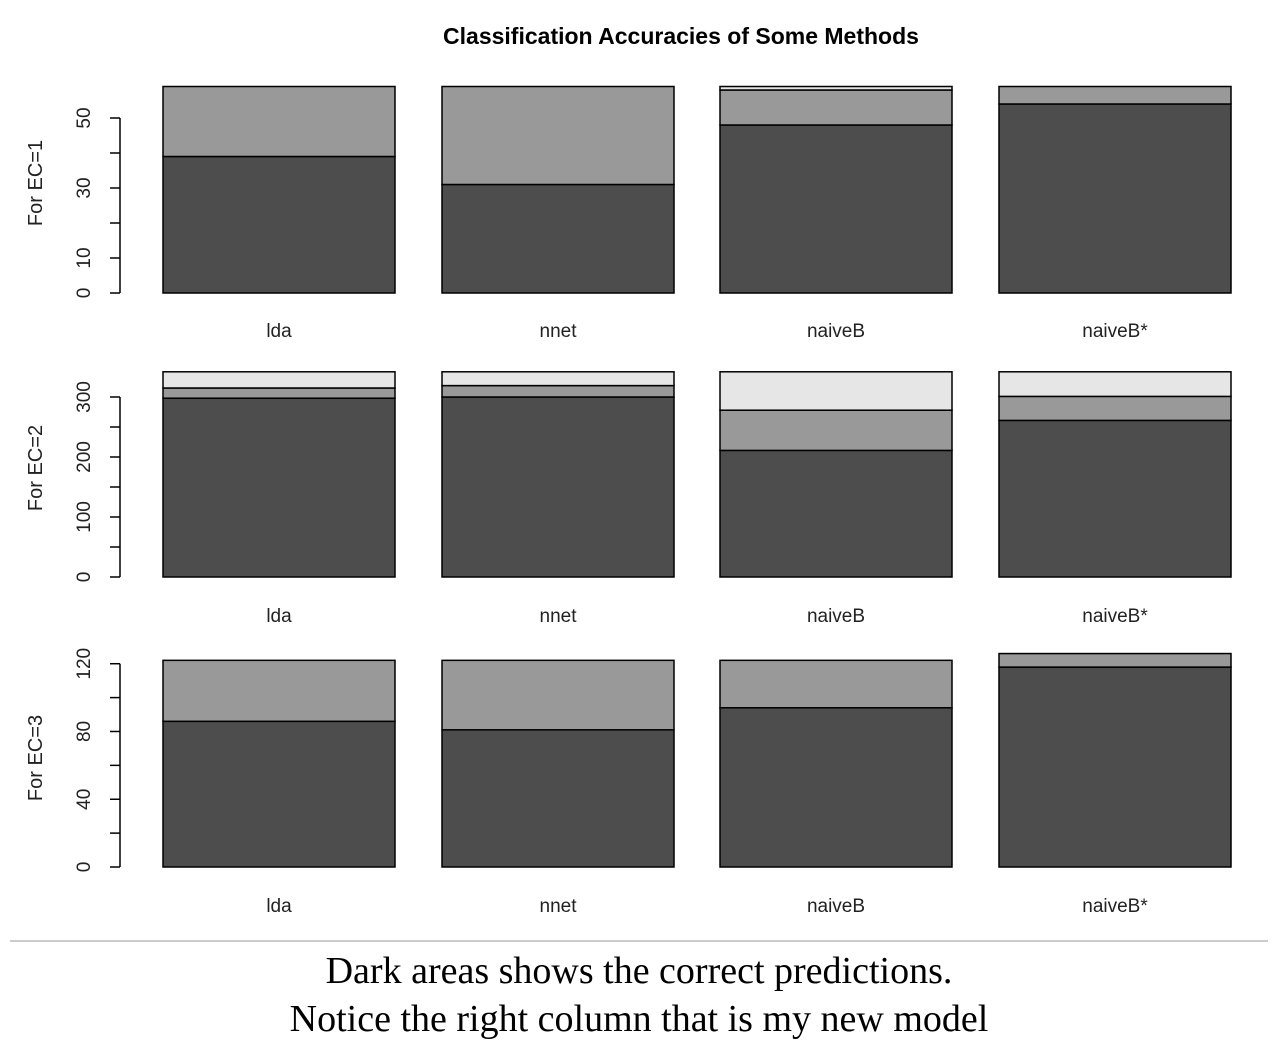  What do you see at coordinates (836, 209) in the screenshot?
I see `bar-segment-ec1-naiveB-s1` at bounding box center [836, 209].